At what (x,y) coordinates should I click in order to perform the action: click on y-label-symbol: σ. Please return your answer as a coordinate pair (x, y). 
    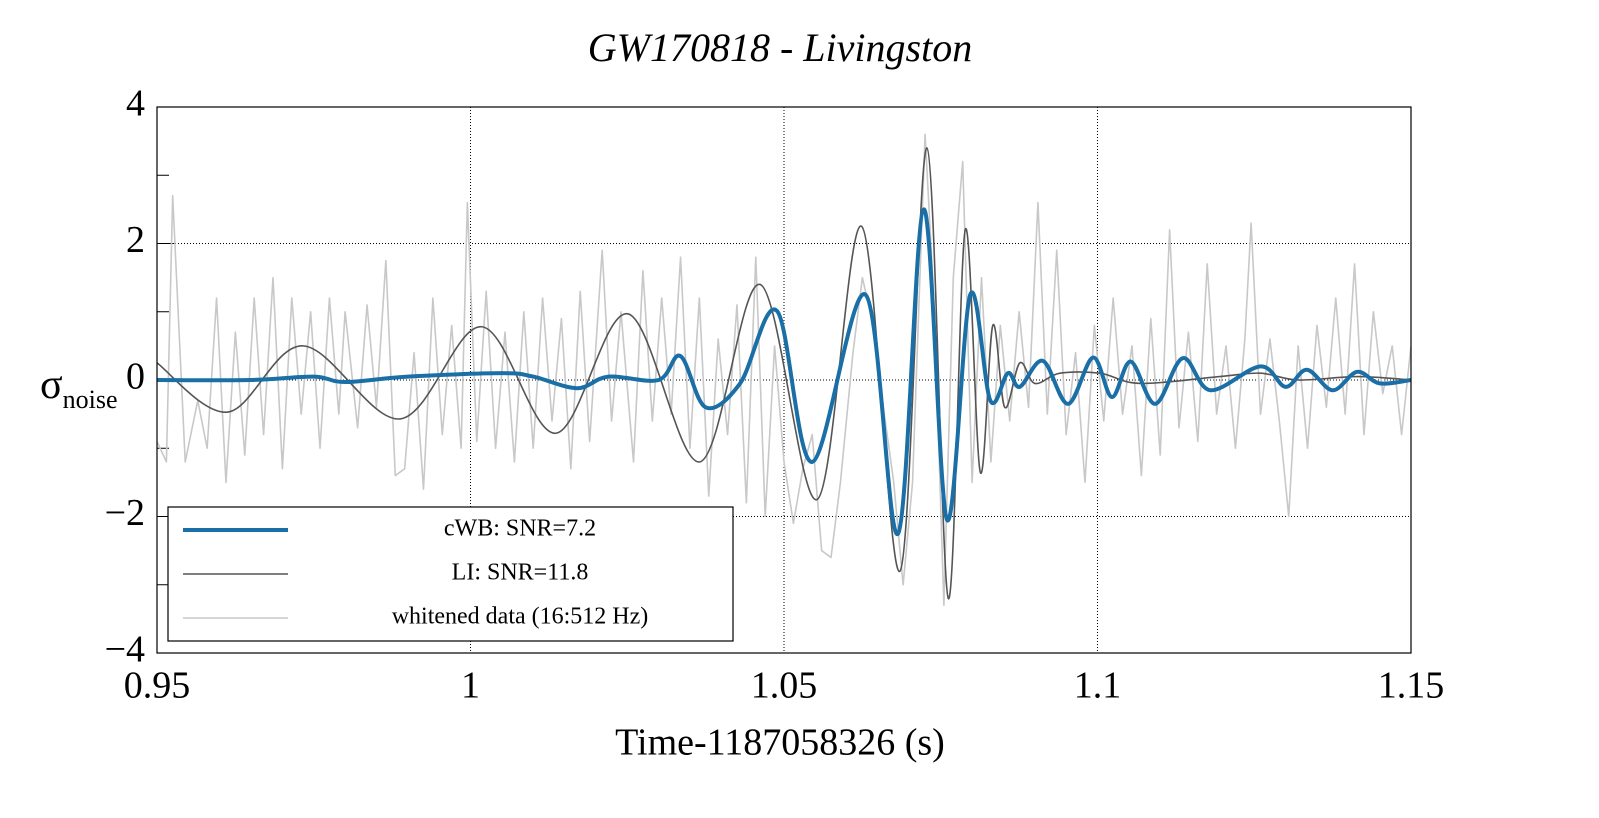
    Looking at the image, I should click on (51, 385).